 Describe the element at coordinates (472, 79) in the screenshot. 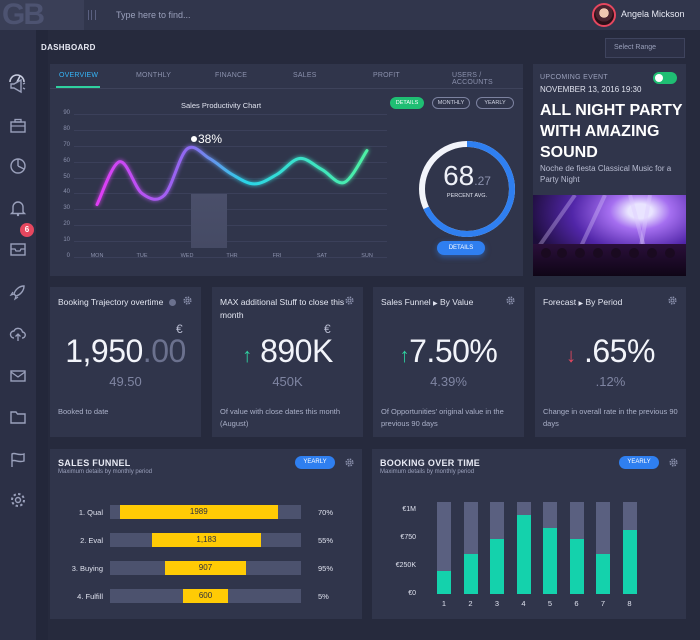

I see `tab-users-accounts: USERS / ACCOUNTS` at that location.